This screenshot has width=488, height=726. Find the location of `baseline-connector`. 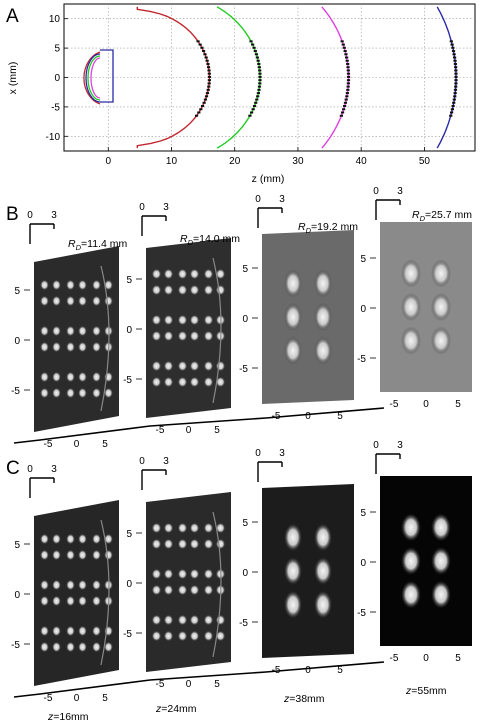

baseline-connector is located at coordinates (199, 679).